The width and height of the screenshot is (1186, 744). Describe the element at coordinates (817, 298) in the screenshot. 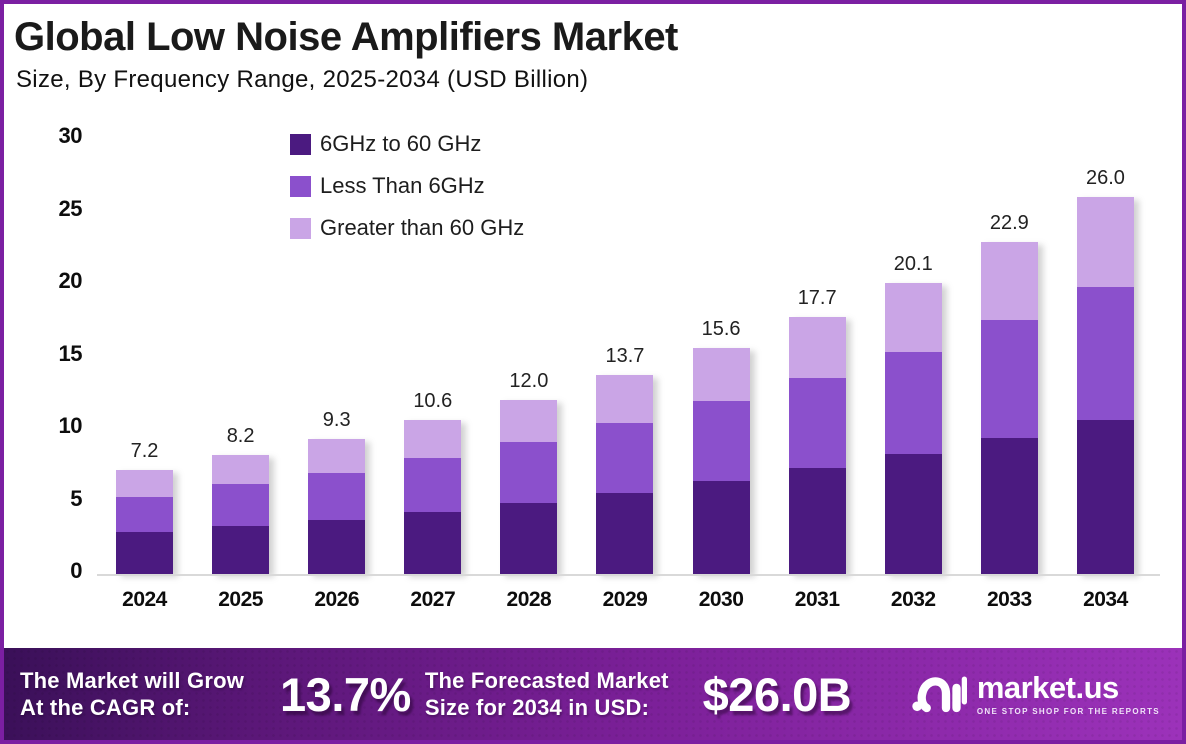

I see `bar-total-label: 17.7` at that location.